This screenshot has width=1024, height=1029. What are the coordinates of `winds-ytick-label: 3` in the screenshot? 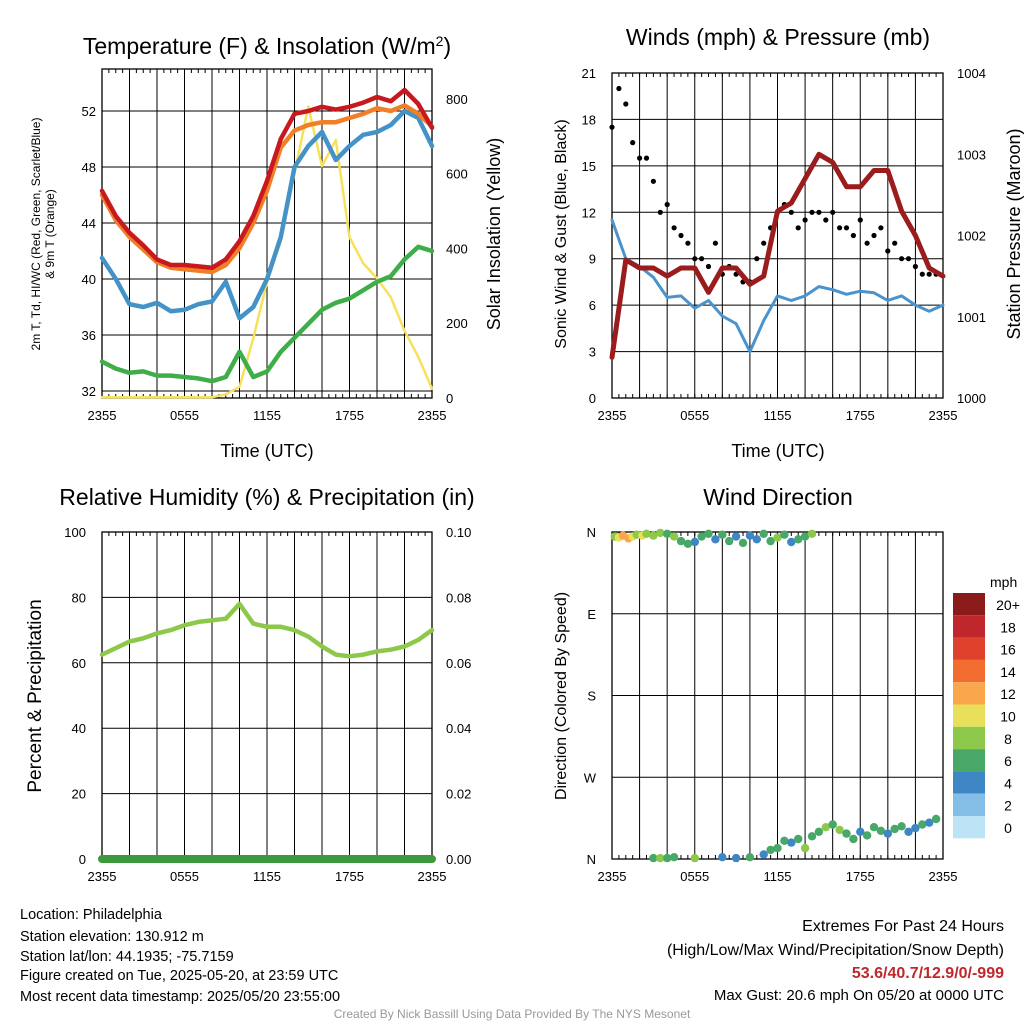 It's located at (592, 352).